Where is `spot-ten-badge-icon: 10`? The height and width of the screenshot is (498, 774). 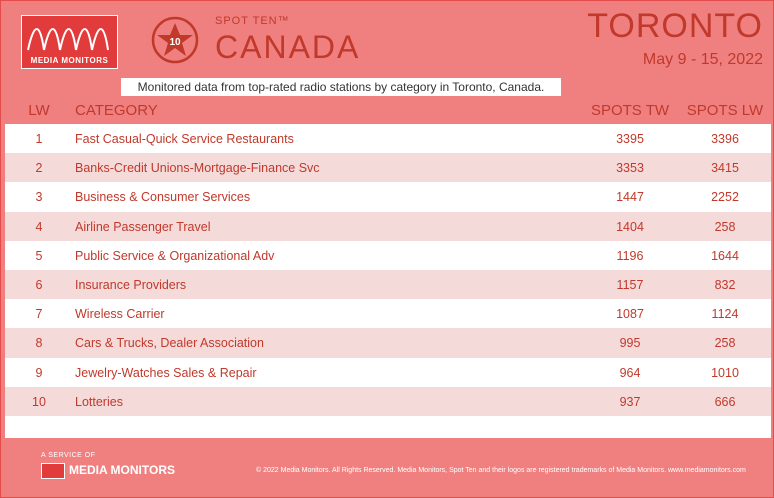
spot-ten-badge-icon: 10 is located at coordinates (175, 40).